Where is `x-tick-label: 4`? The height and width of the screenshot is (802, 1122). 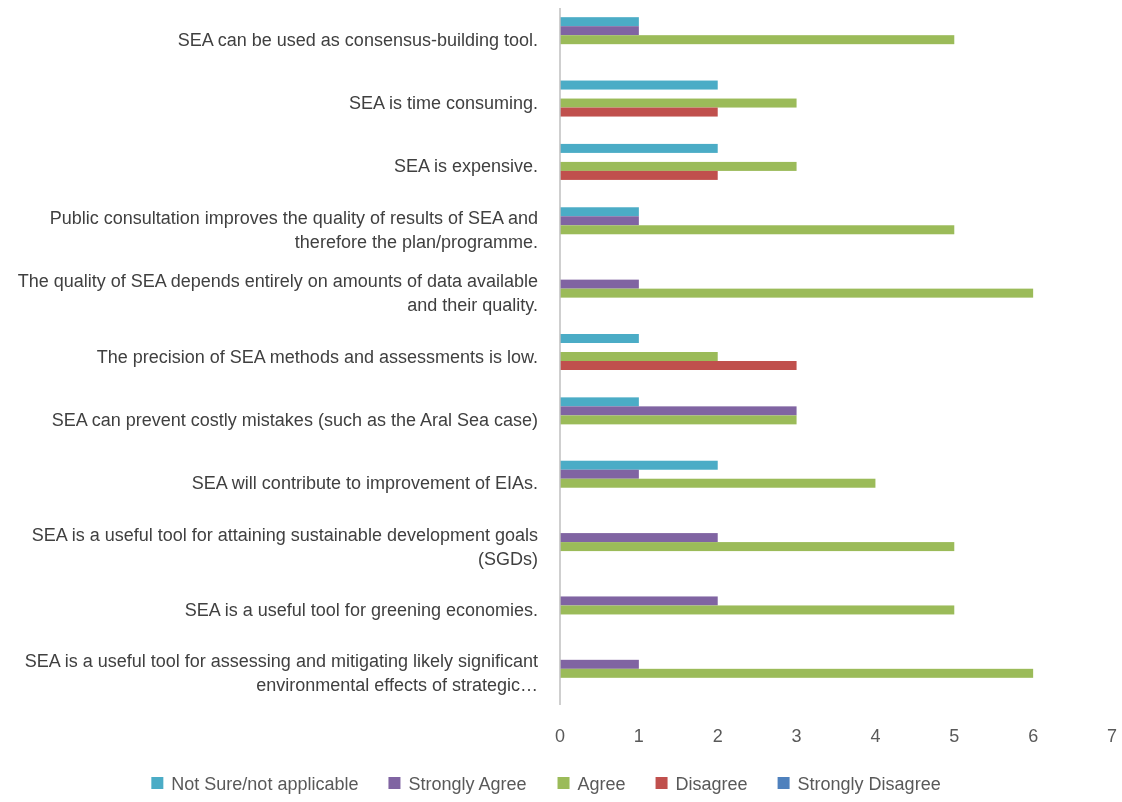
x-tick-label: 4 is located at coordinates (875, 736).